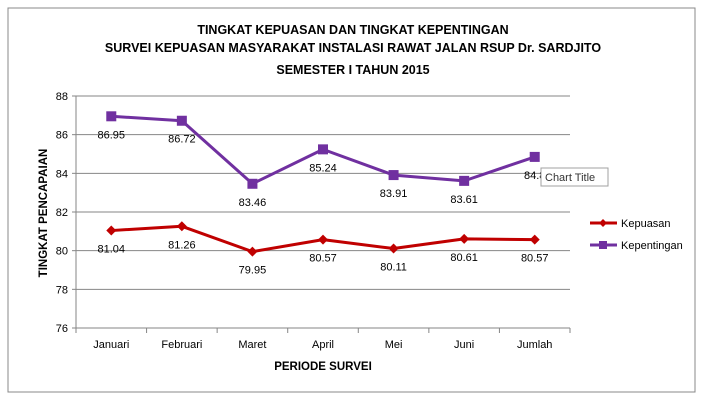 Image resolution: width=703 pixels, height=414 pixels. I want to click on x-tick-label: Februari, so click(181, 345).